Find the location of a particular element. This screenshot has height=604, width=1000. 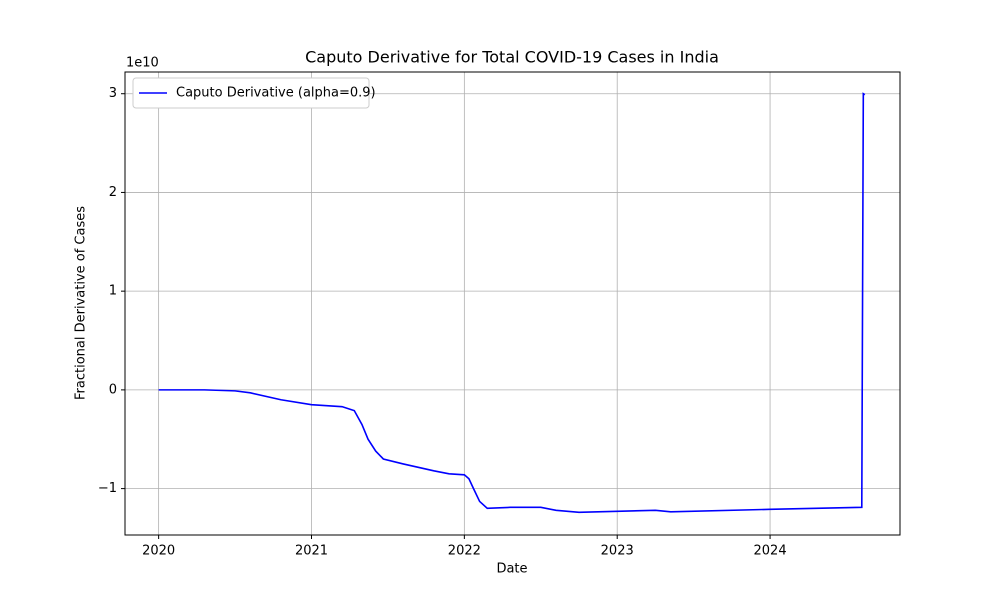

x-tick-label: 2022 is located at coordinates (464, 551).